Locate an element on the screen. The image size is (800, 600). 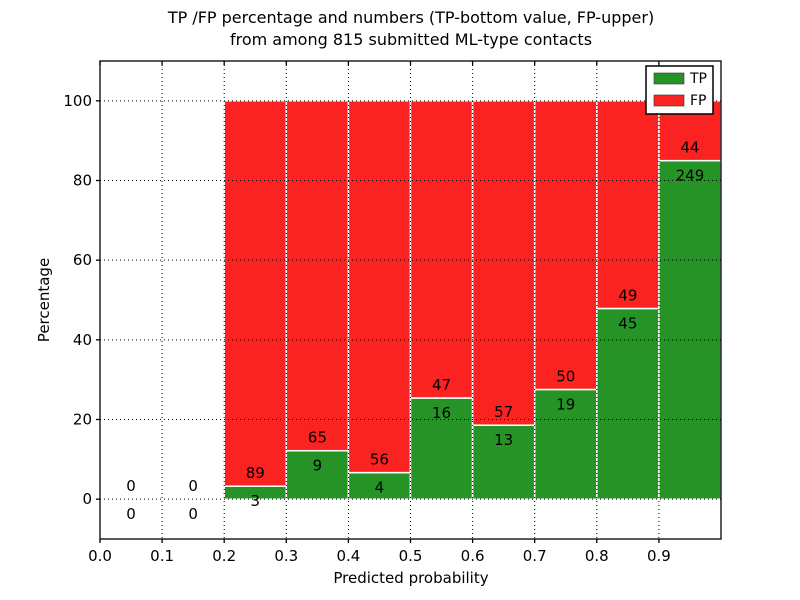
fp-count: 49 is located at coordinates (627, 295).